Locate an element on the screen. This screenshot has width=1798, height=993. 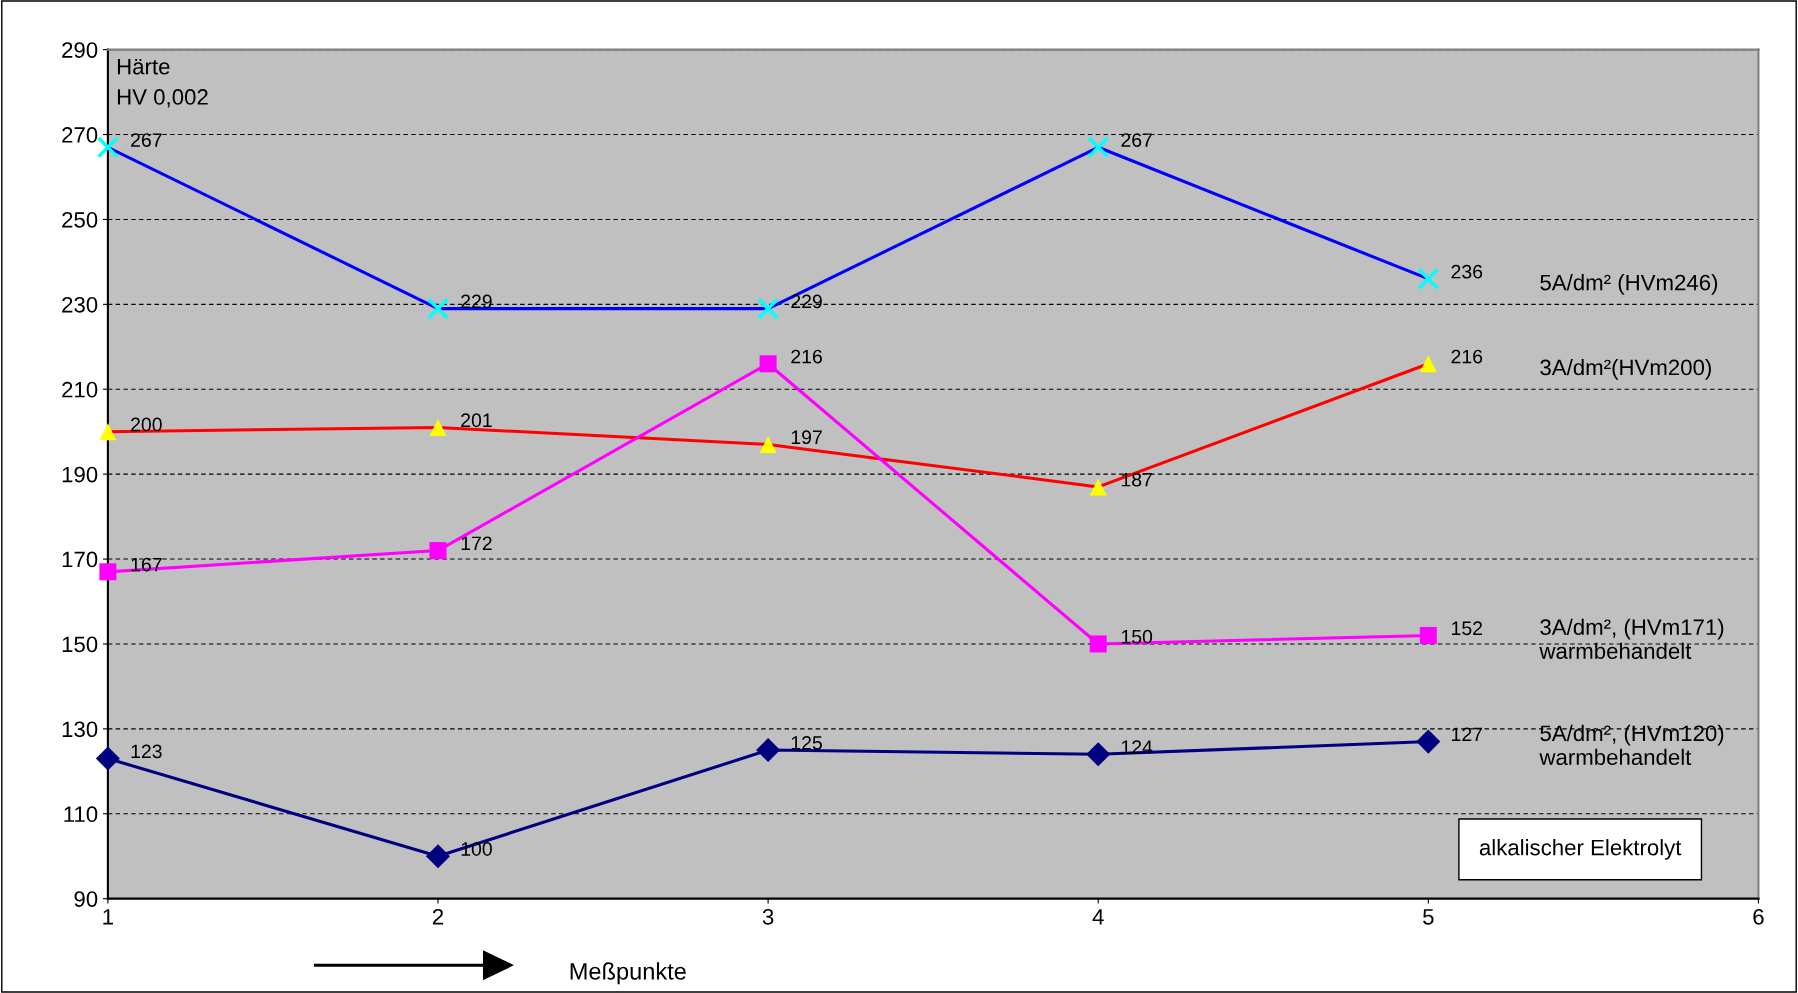
data-label: 125 is located at coordinates (806, 742).